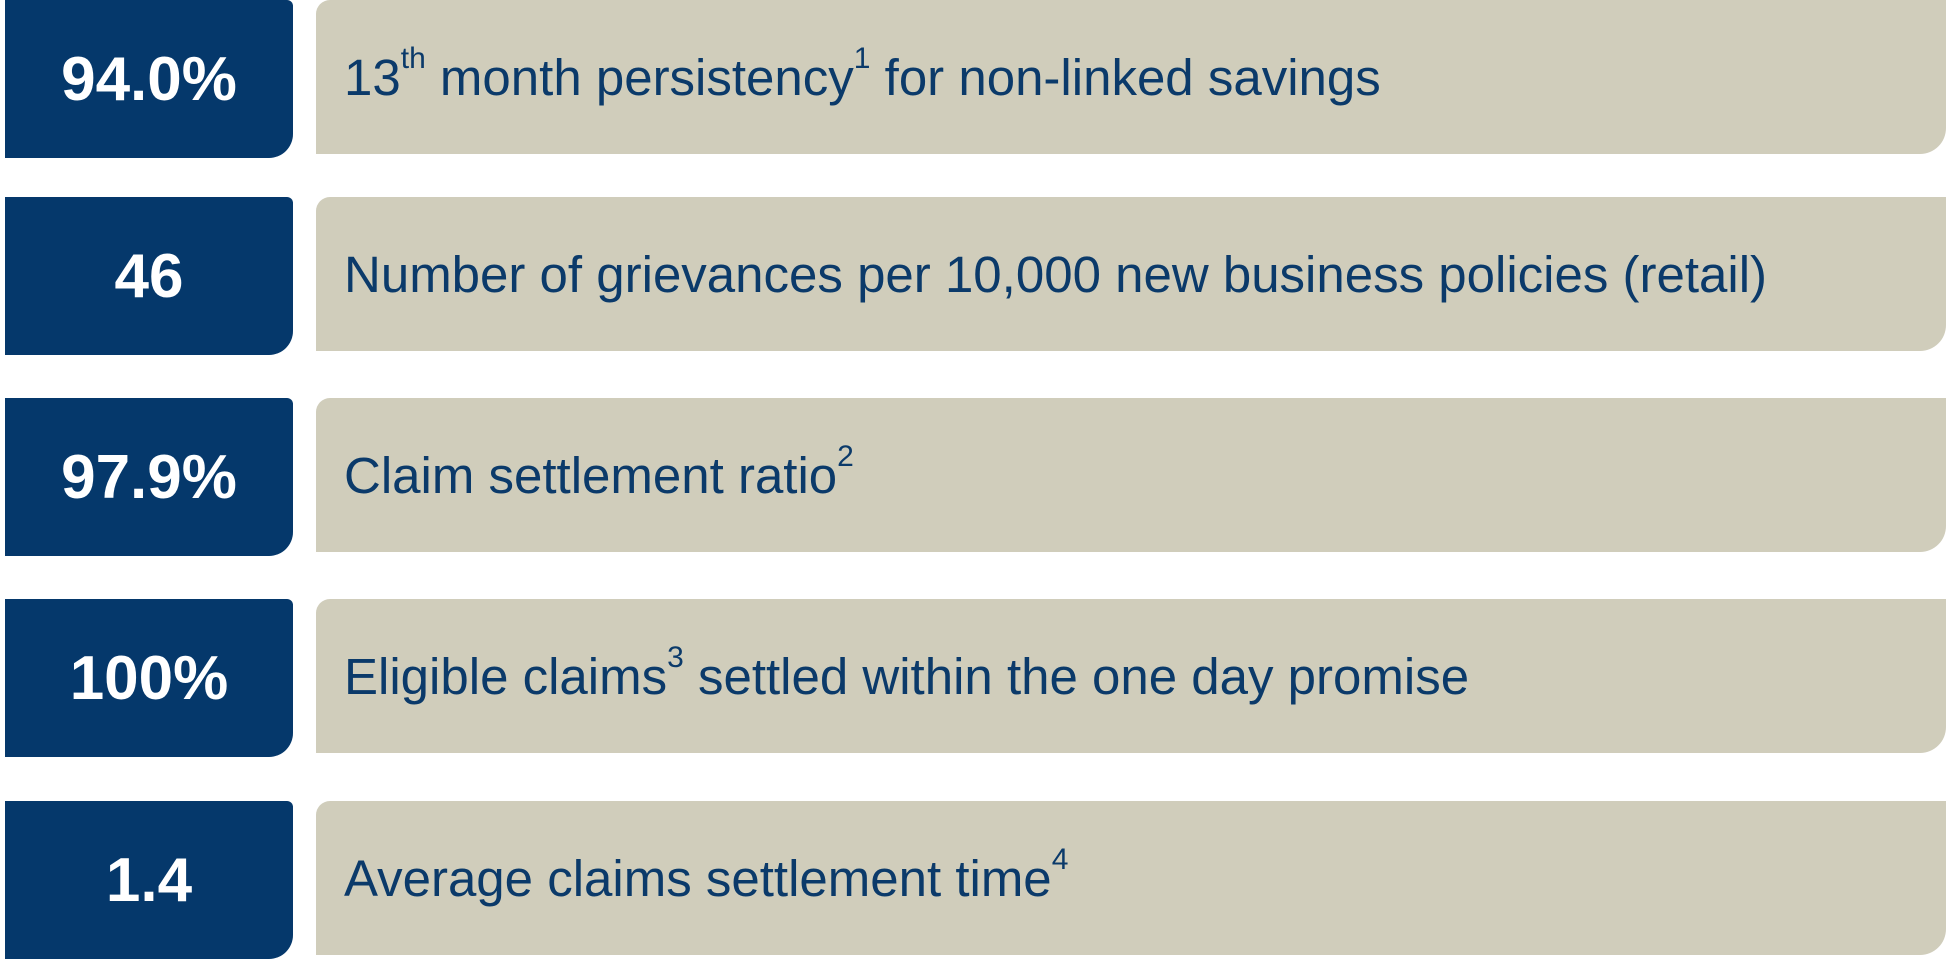  What do you see at coordinates (149, 477) in the screenshot?
I see `kpi-value: 97.9%` at bounding box center [149, 477].